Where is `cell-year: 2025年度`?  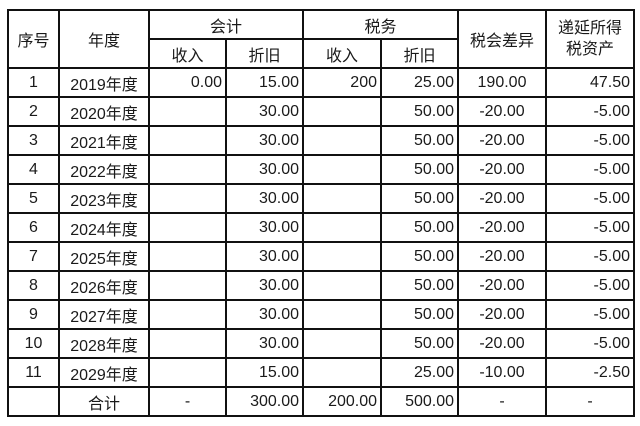
cell-year: 2025年度 is located at coordinates (104, 256).